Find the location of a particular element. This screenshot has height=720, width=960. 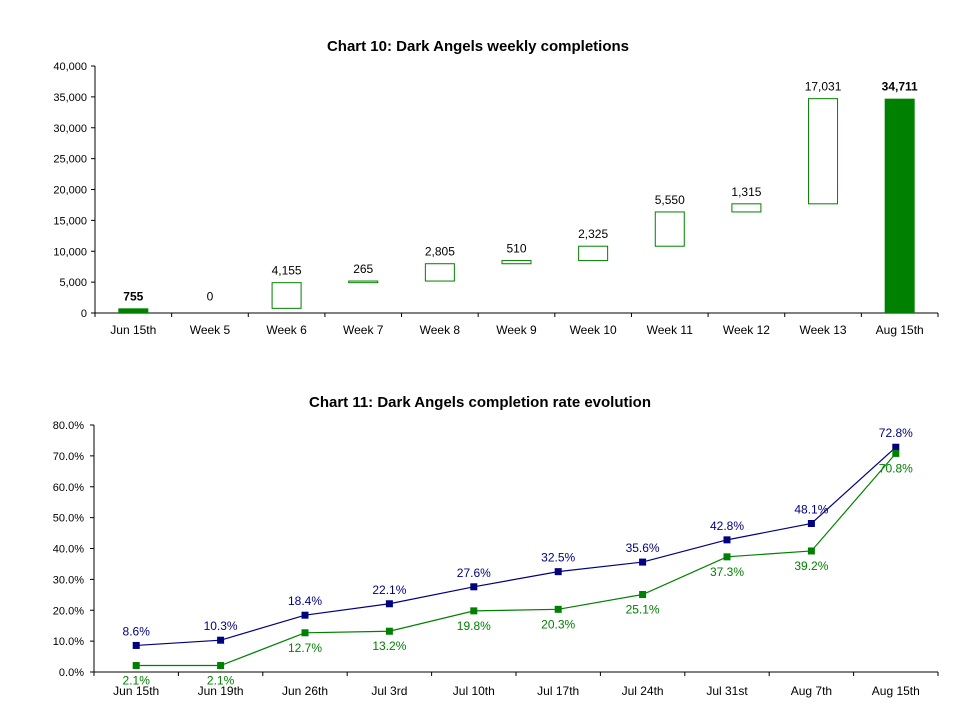

category-label: Week 6 is located at coordinates (286, 330).